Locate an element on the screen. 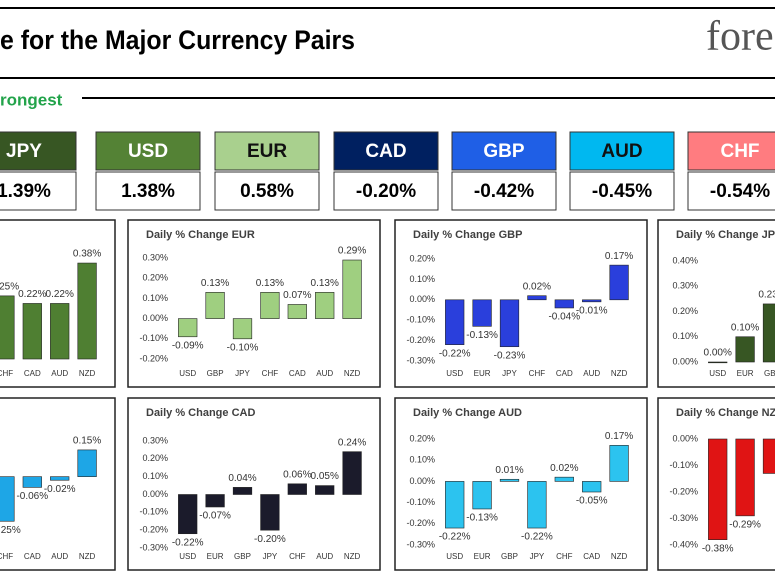  currency-name: AUD is located at coordinates (621, 151).